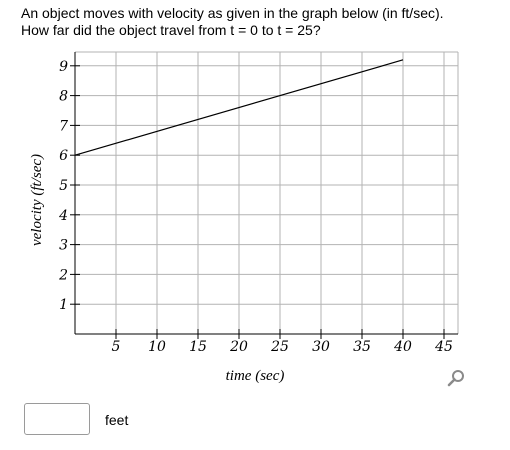  I want to click on y-tick-label: 5, so click(63, 186).